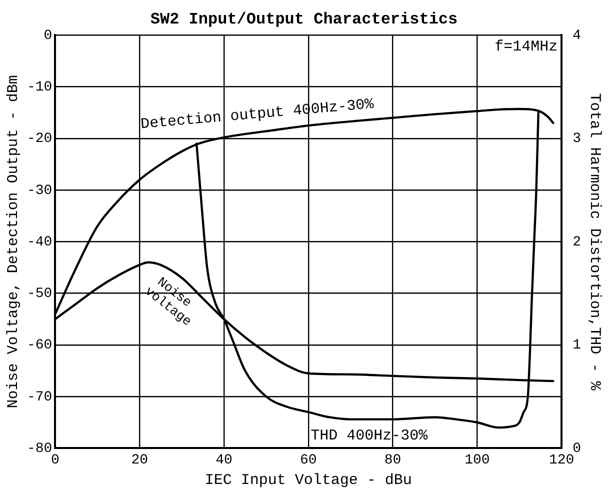 The width and height of the screenshot is (608, 491). I want to click on y-axis-title: Noise Voltage, Detection Output - dBm, so click(13, 241).